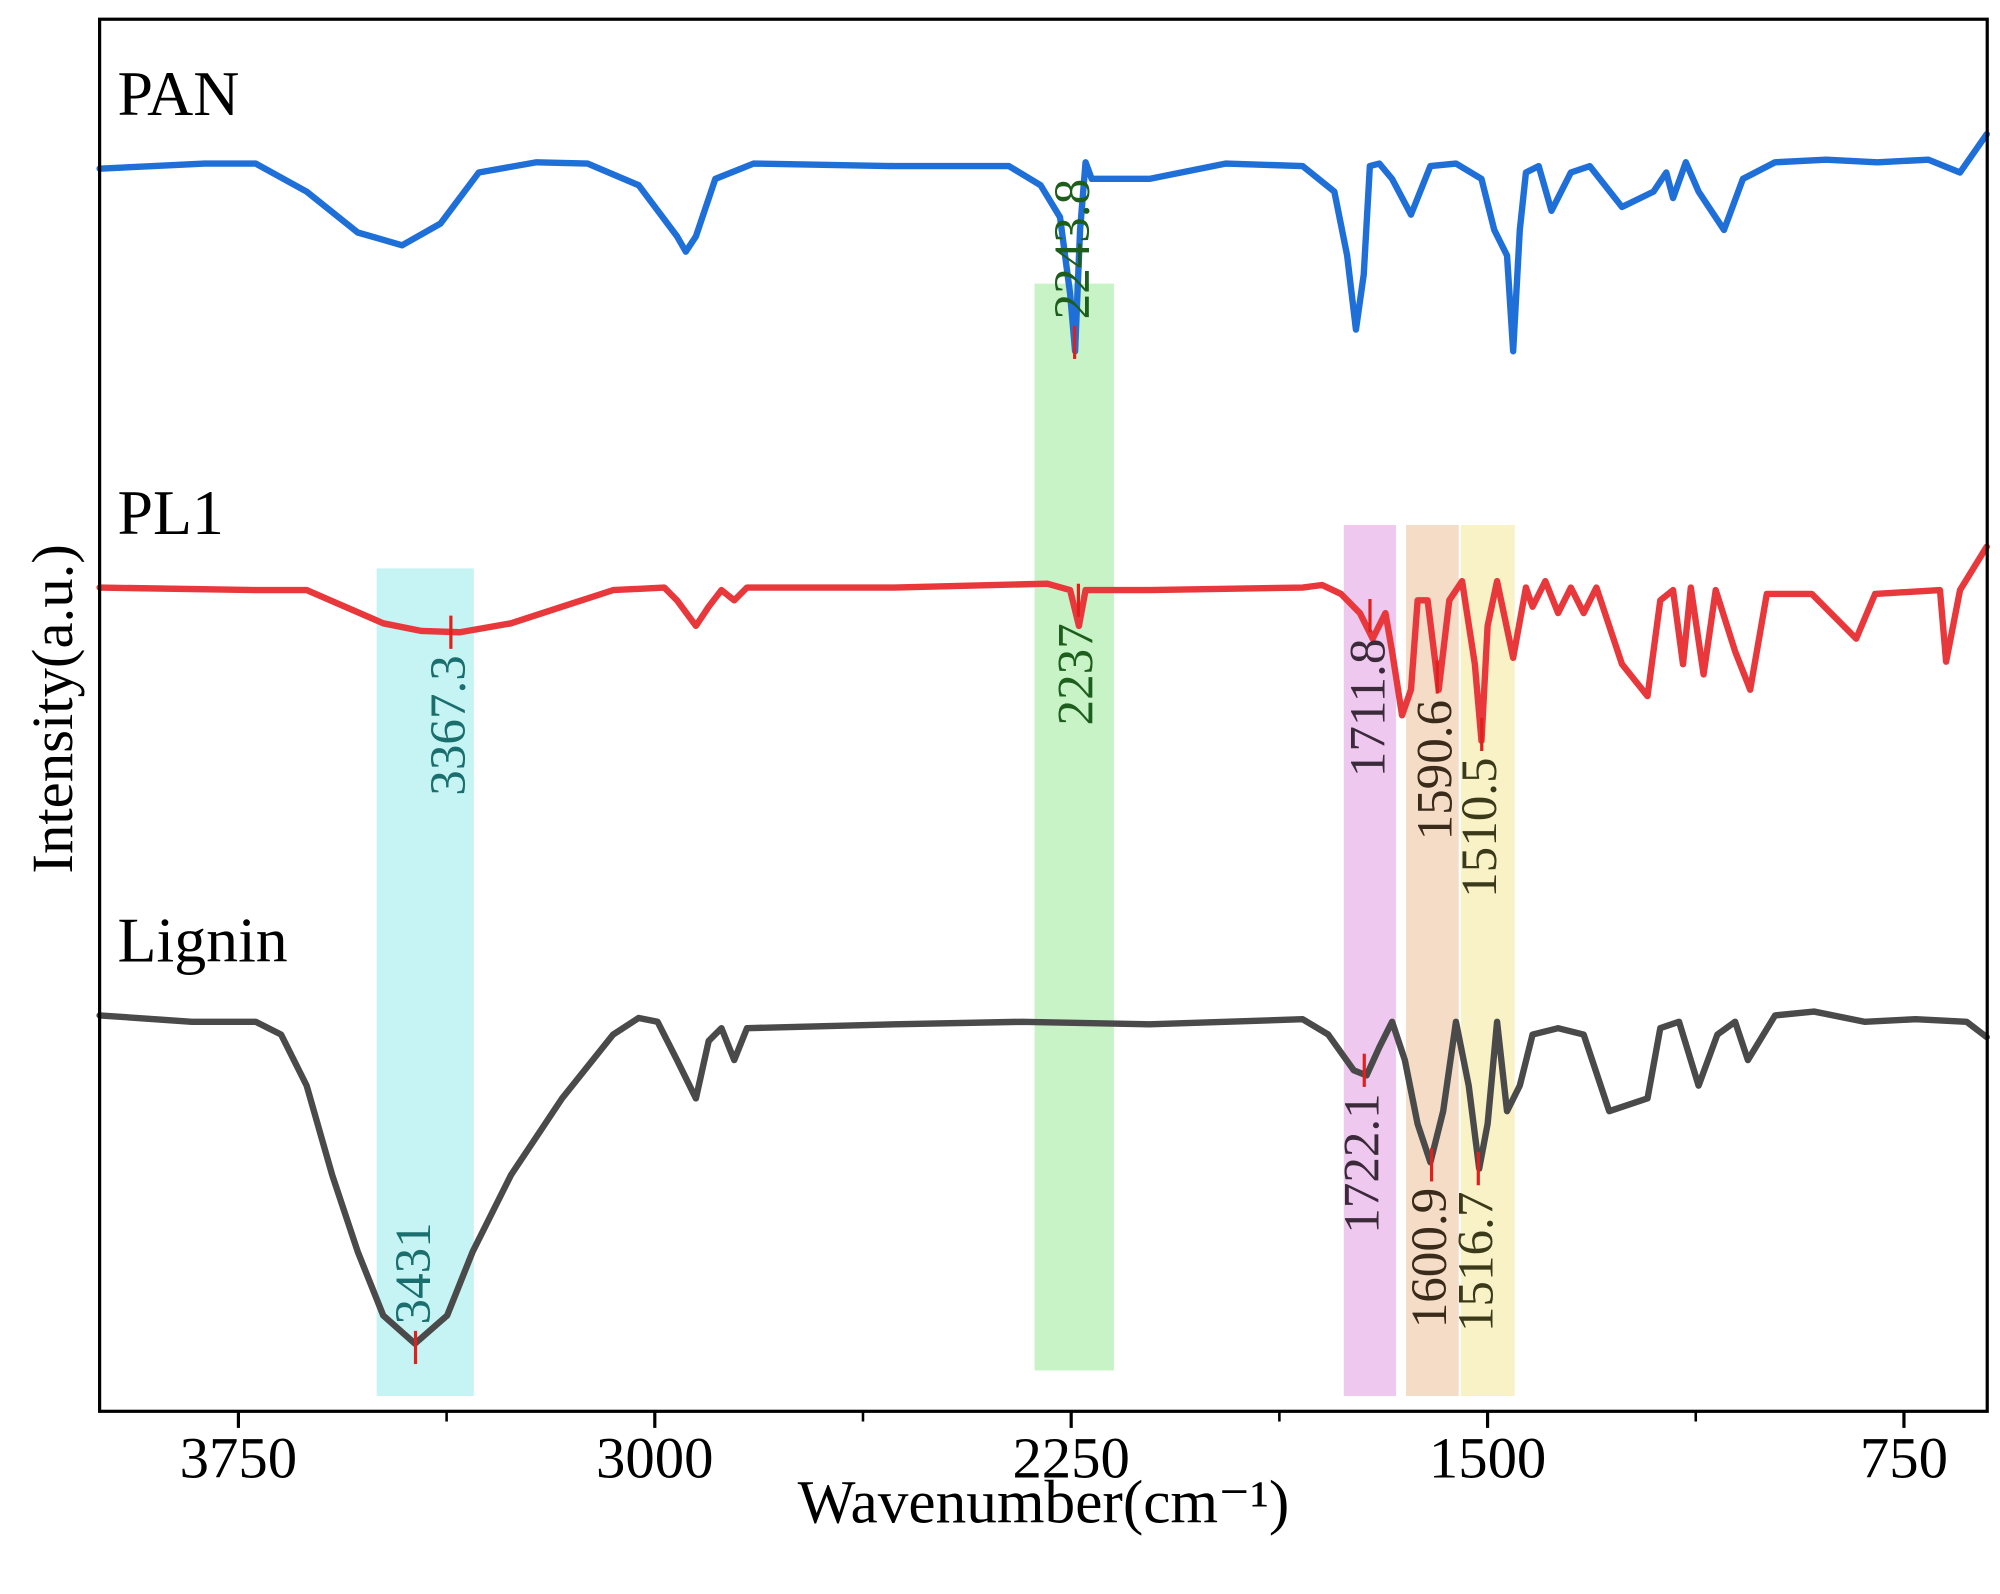 The width and height of the screenshot is (2000, 1594). What do you see at coordinates (1435, 770) in the screenshot?
I see `peak-label: 1590.6` at bounding box center [1435, 770].